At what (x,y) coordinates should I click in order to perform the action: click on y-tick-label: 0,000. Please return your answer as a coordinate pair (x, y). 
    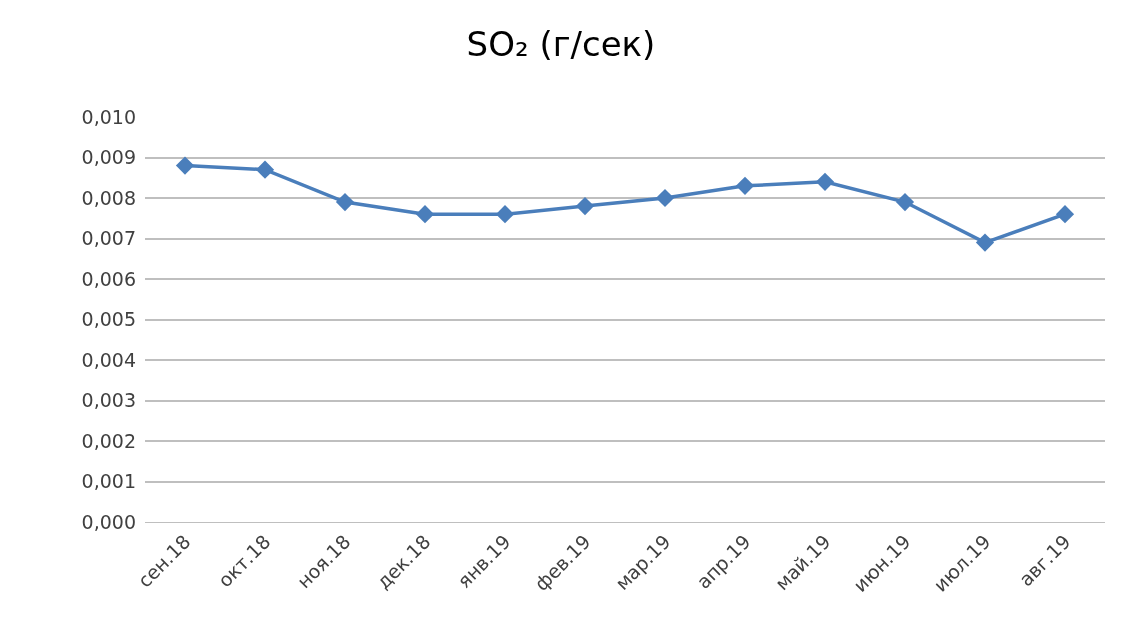
    Looking at the image, I should click on (108, 521).